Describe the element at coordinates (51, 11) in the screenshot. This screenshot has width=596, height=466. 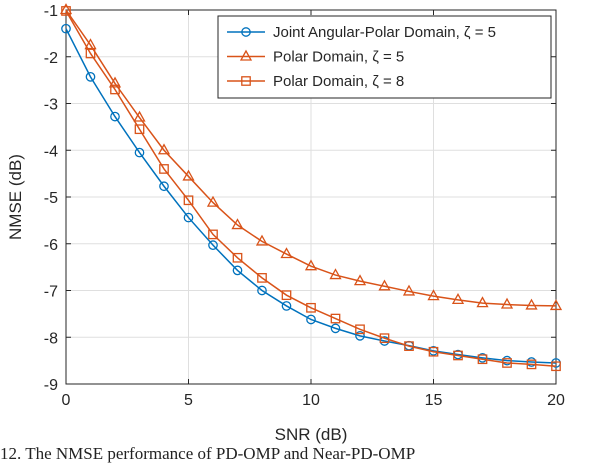
I see `y-tick-label: -1` at that location.